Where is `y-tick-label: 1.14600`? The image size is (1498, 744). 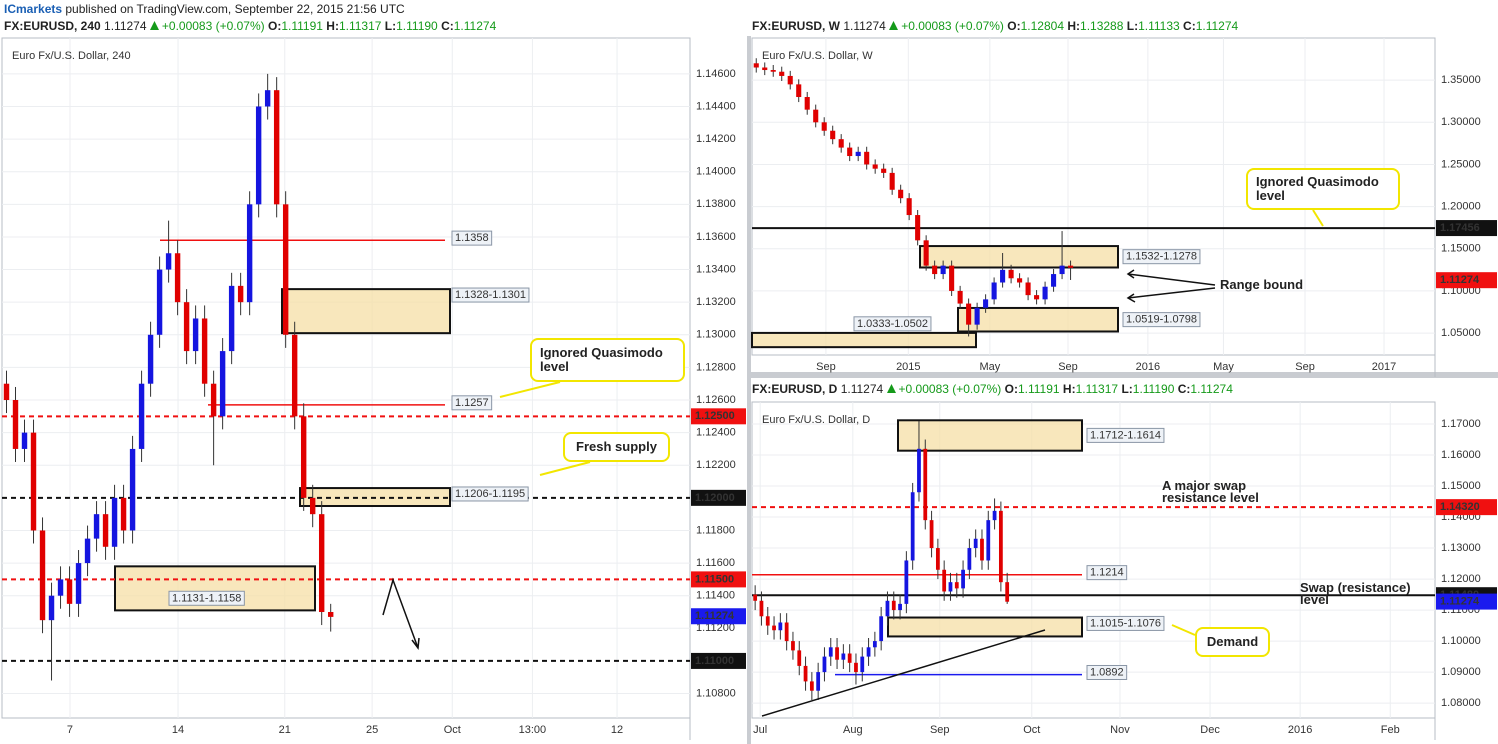
y-tick-label: 1.14600 is located at coordinates (716, 74).